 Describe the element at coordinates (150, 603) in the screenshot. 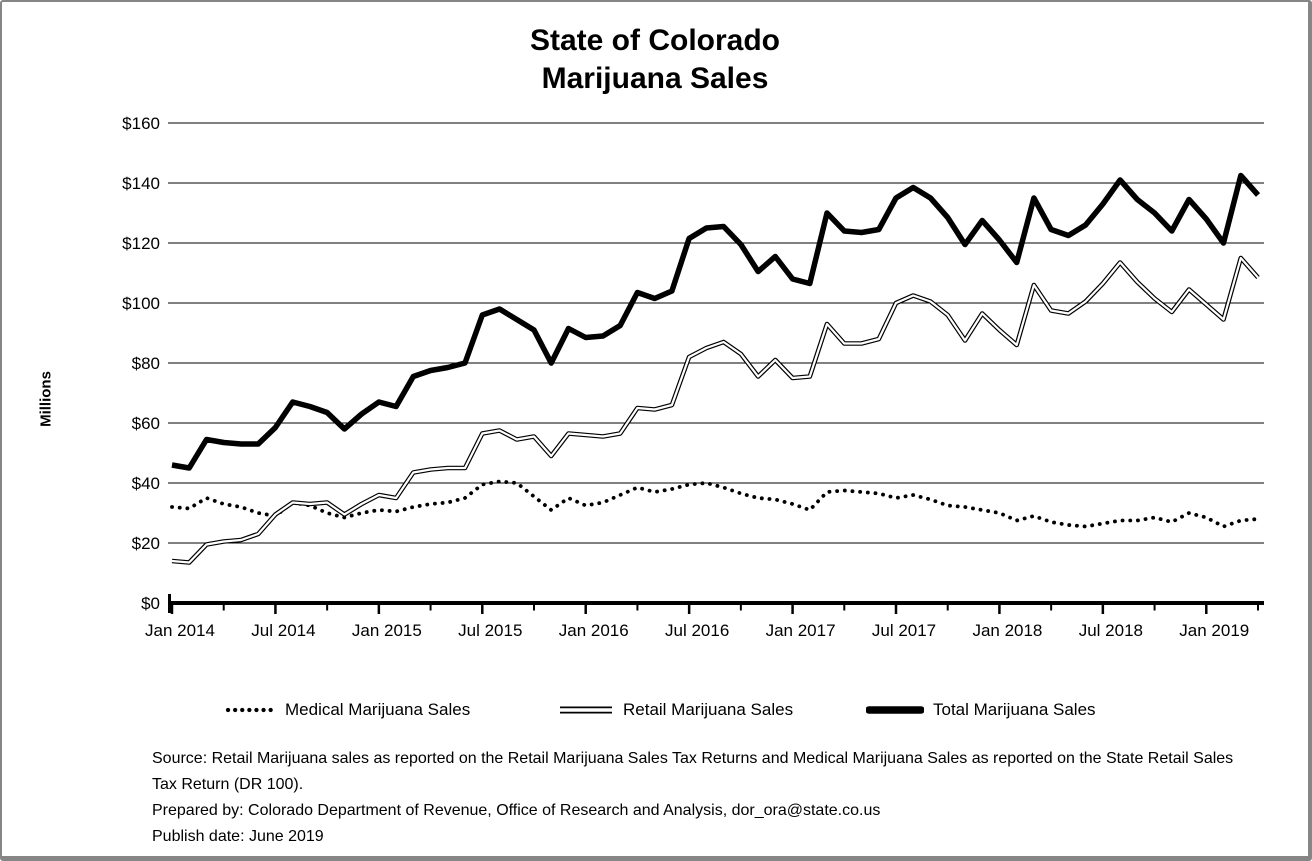

I see `svg-text: $0` at that location.